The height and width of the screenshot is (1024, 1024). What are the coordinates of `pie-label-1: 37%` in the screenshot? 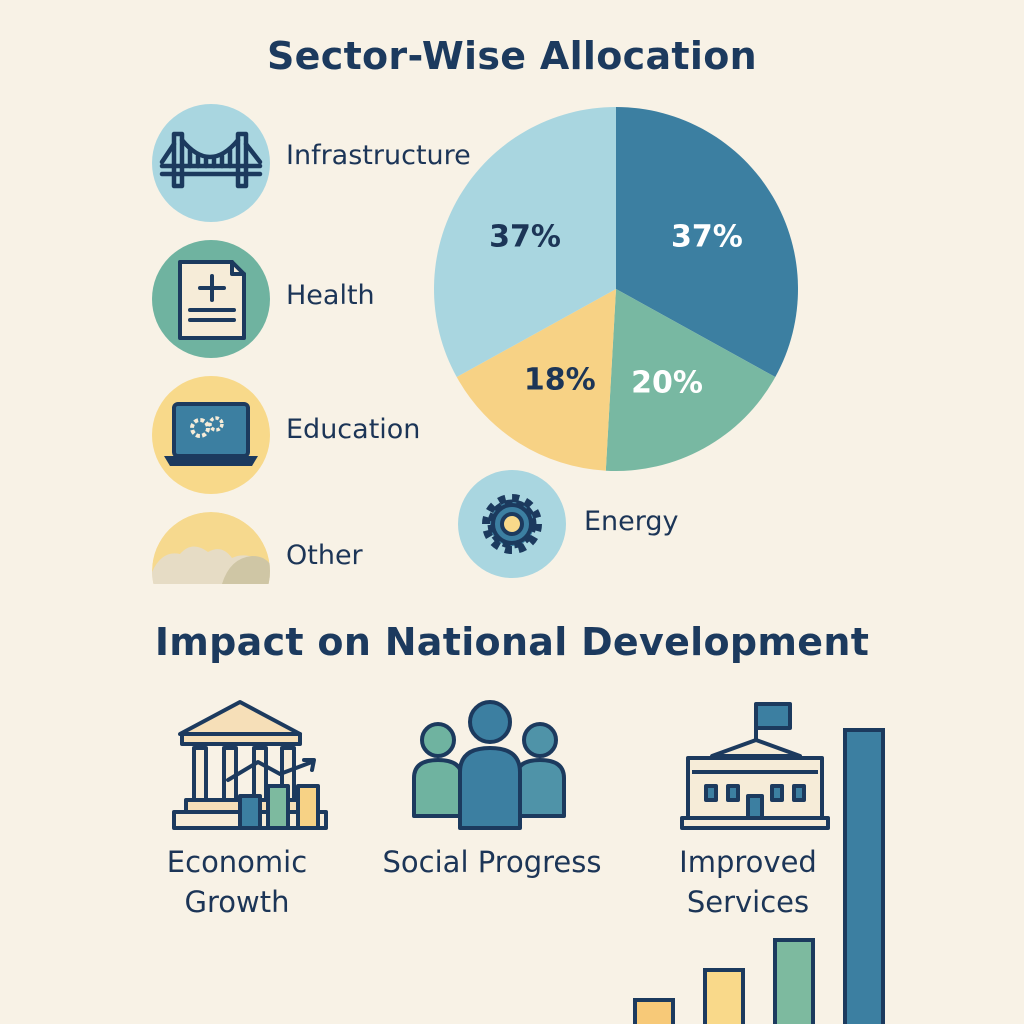 It's located at (707, 236).